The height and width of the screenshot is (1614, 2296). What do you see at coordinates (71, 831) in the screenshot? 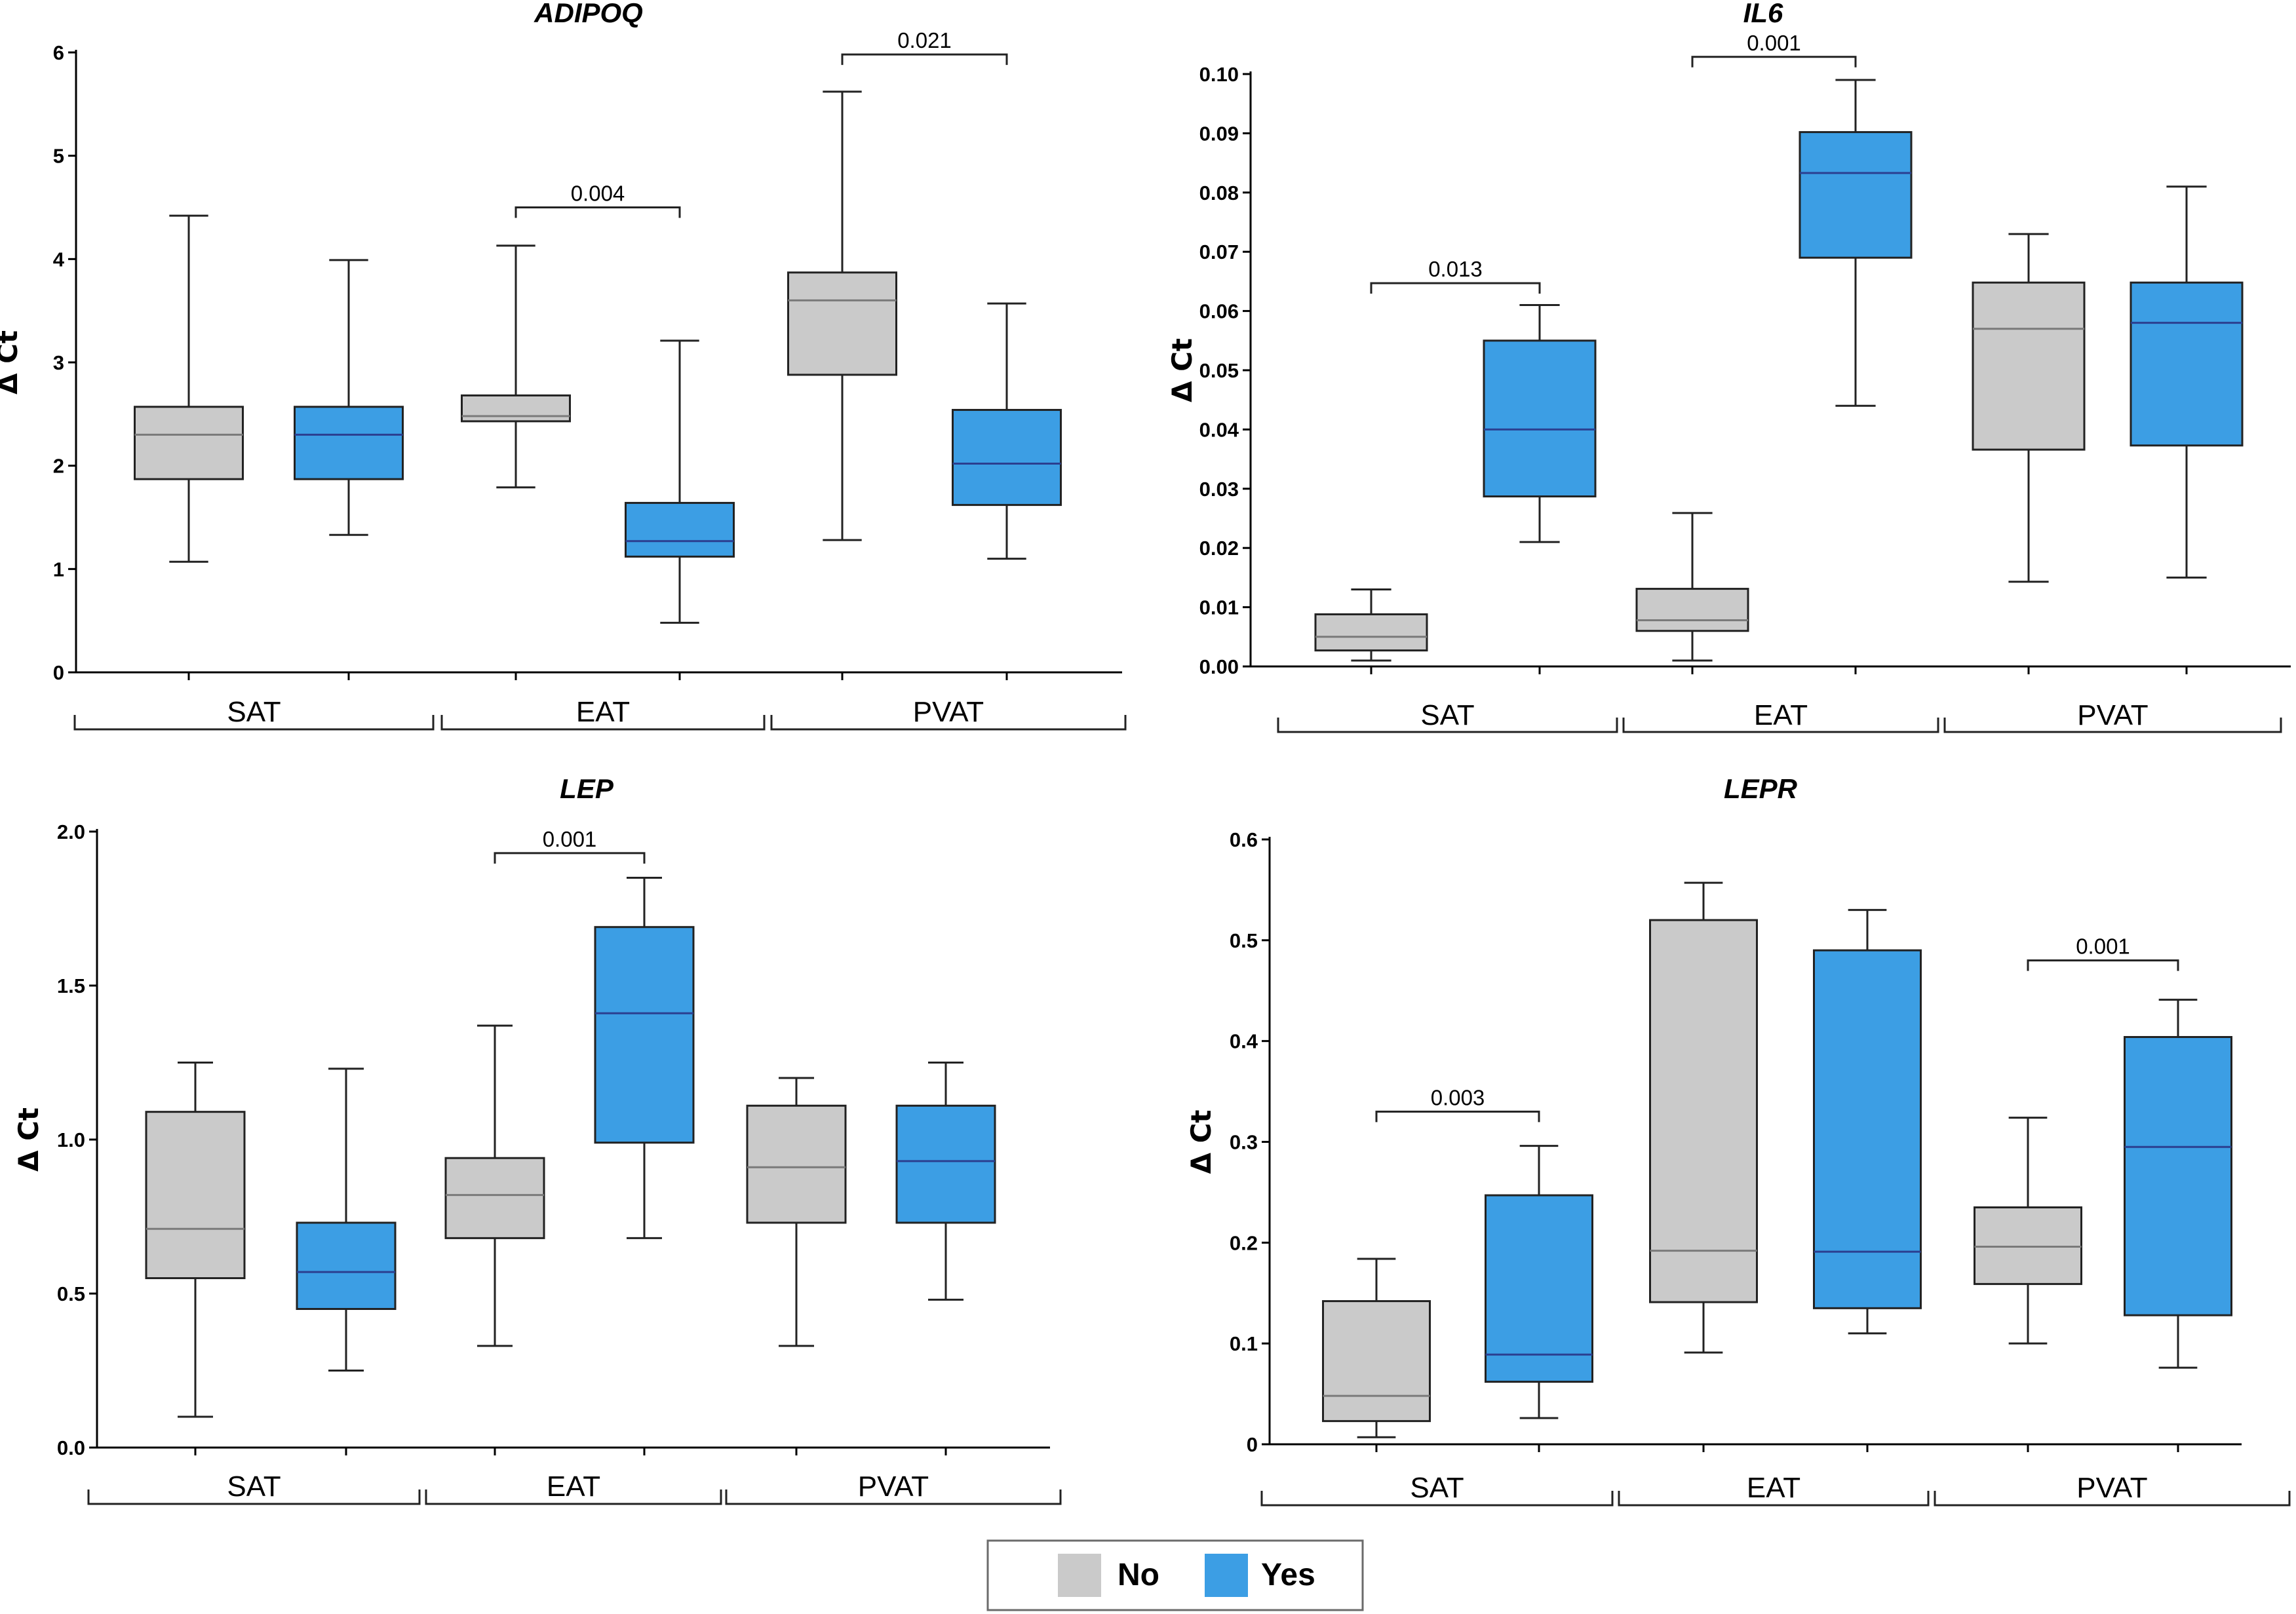
I see `y-tick-label: 2.0` at bounding box center [71, 831].